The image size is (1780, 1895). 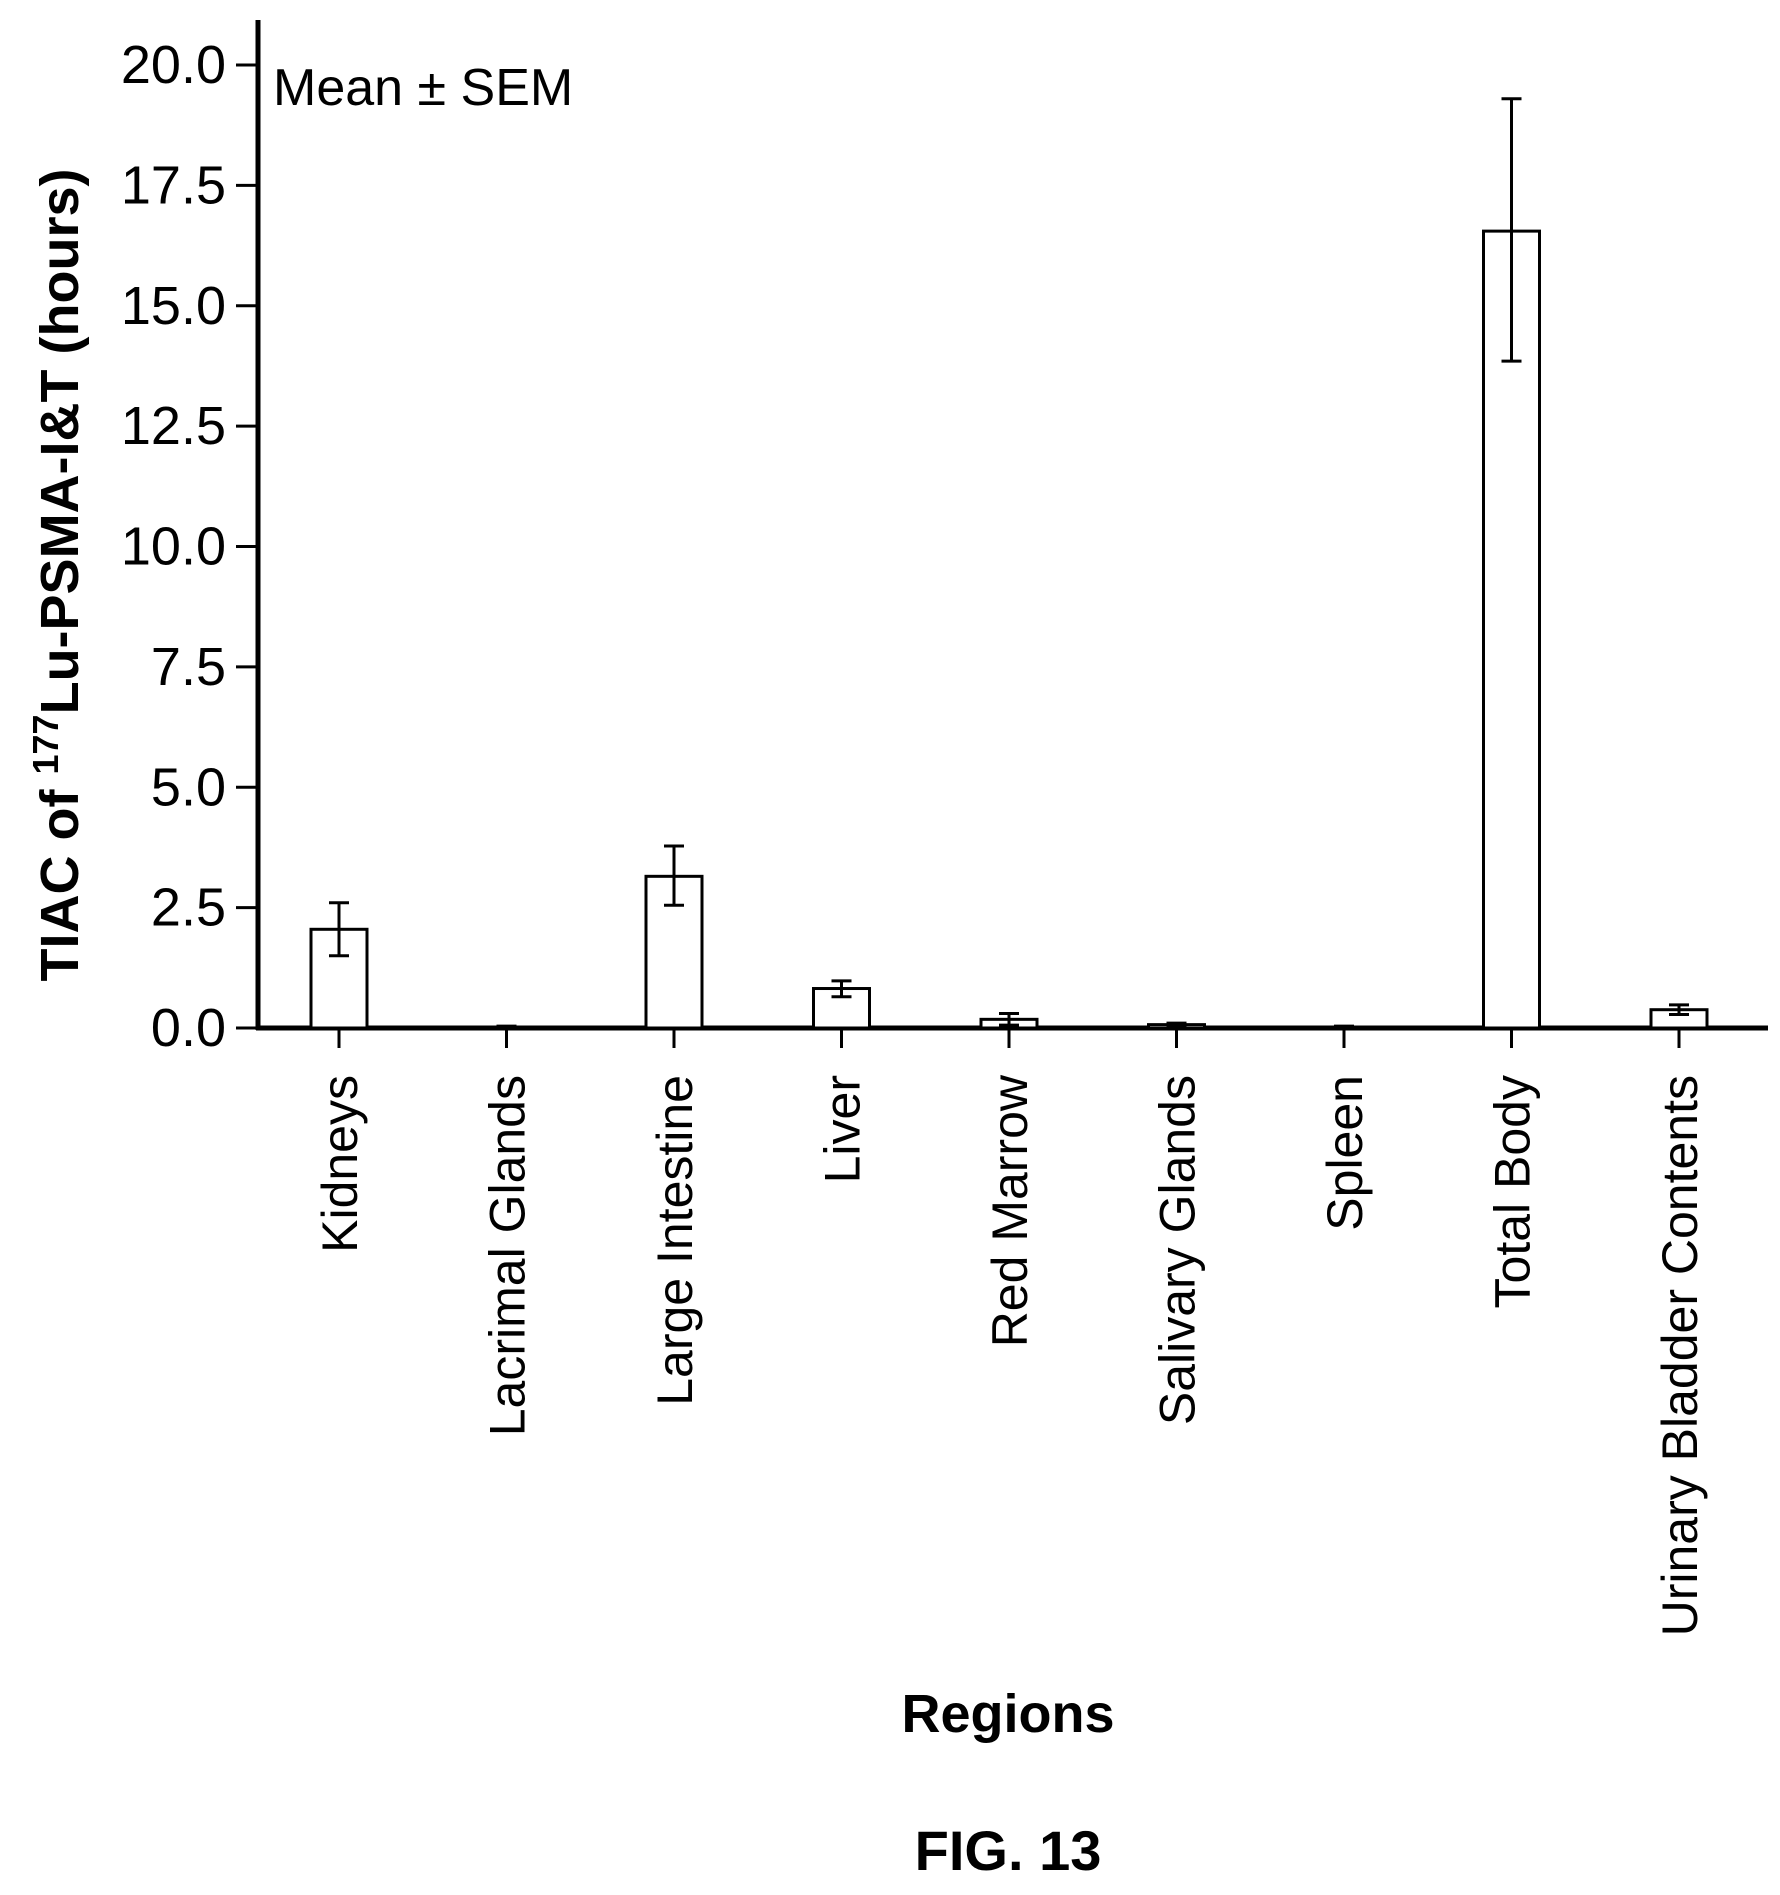 What do you see at coordinates (60, 878) in the screenshot?
I see `y-axis-title-prefix: TIAC of` at bounding box center [60, 878].